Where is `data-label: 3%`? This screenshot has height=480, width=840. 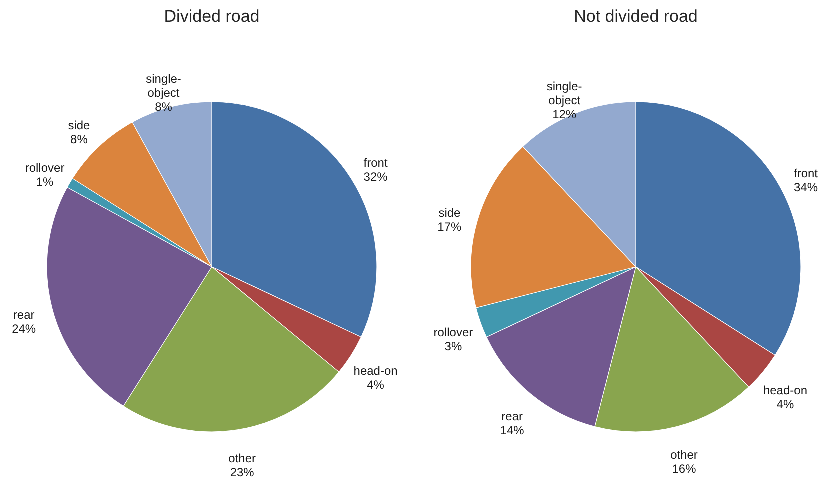 data-label: 3% is located at coordinates (453, 347).